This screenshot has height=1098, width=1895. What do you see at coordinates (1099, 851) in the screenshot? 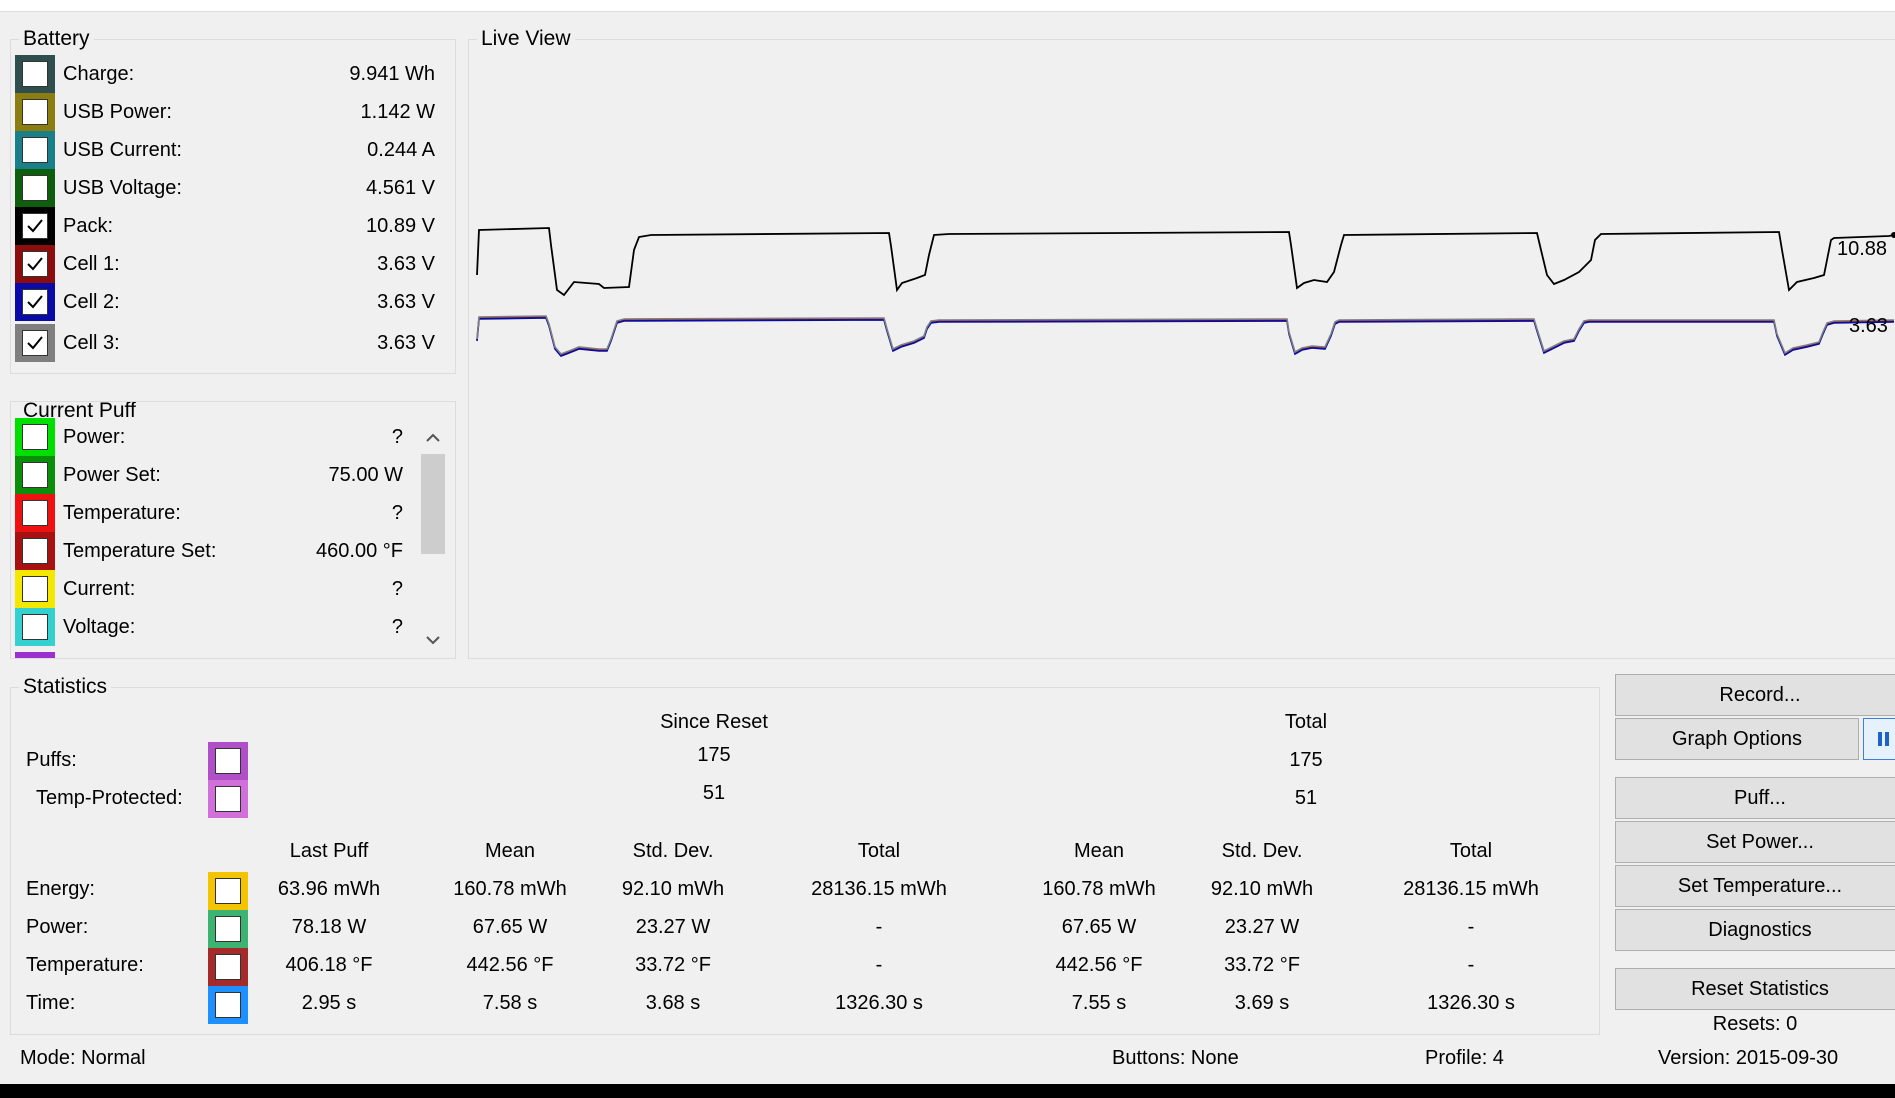
I see `stats-column-header: Mean` at bounding box center [1099, 851].